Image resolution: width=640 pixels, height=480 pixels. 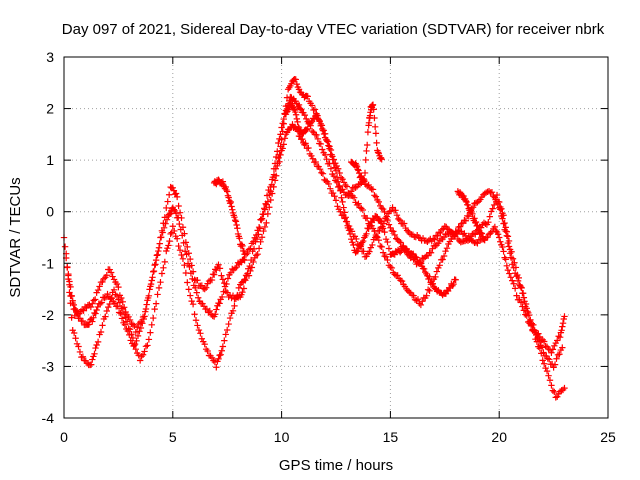 I want to click on x-tick-label: 10, so click(x=282, y=437).